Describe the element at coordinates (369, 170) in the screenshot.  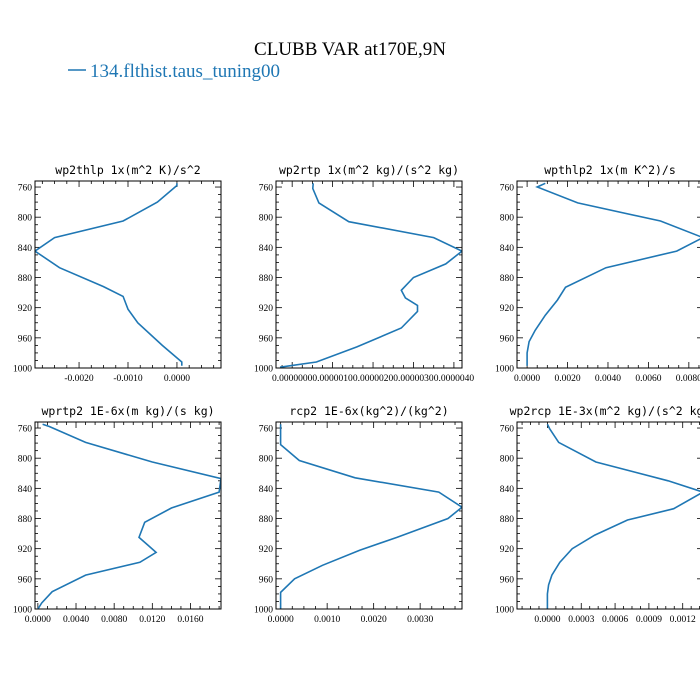
I see `panel-title: wp2rtp 1x(m^2 kg)/(s^2 kg)` at that location.